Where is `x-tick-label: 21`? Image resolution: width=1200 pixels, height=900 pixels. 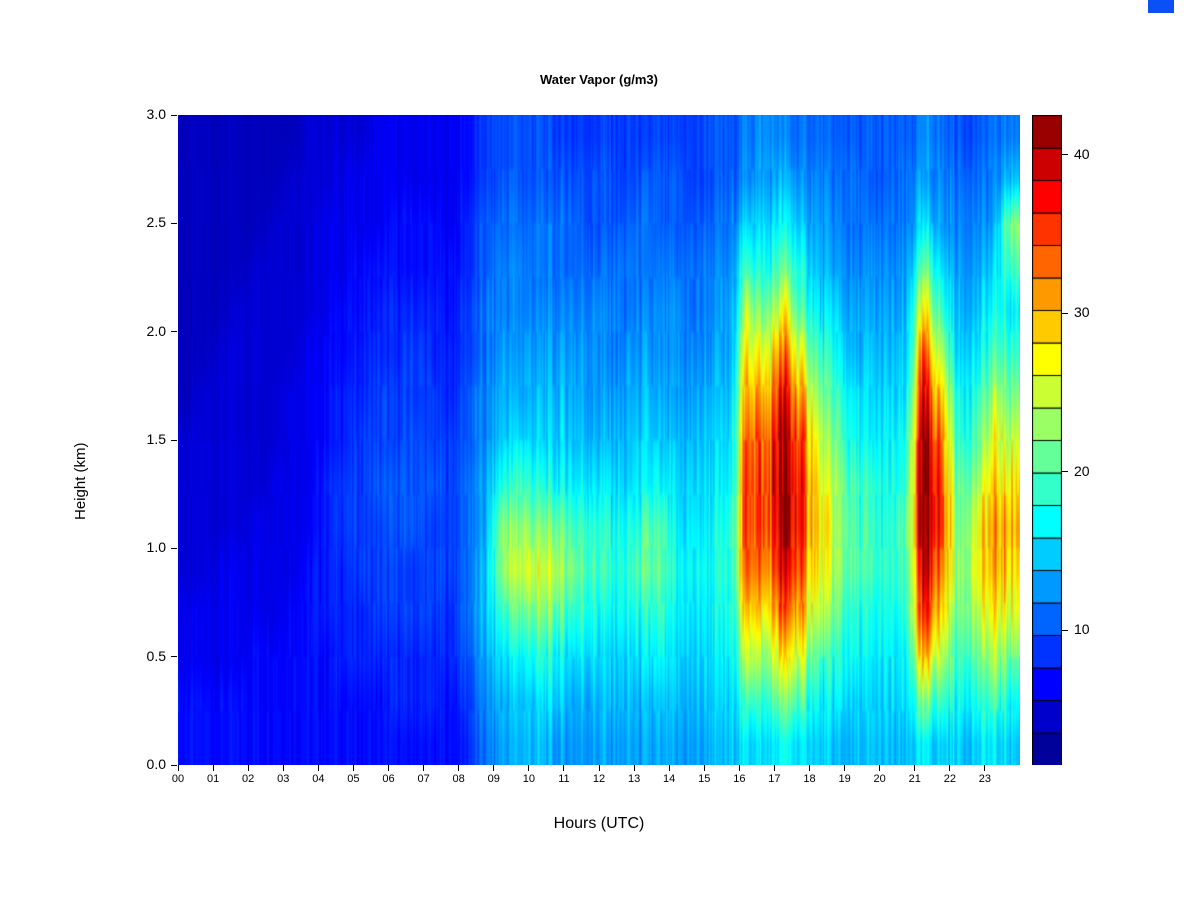 x-tick-label: 21 is located at coordinates (914, 779).